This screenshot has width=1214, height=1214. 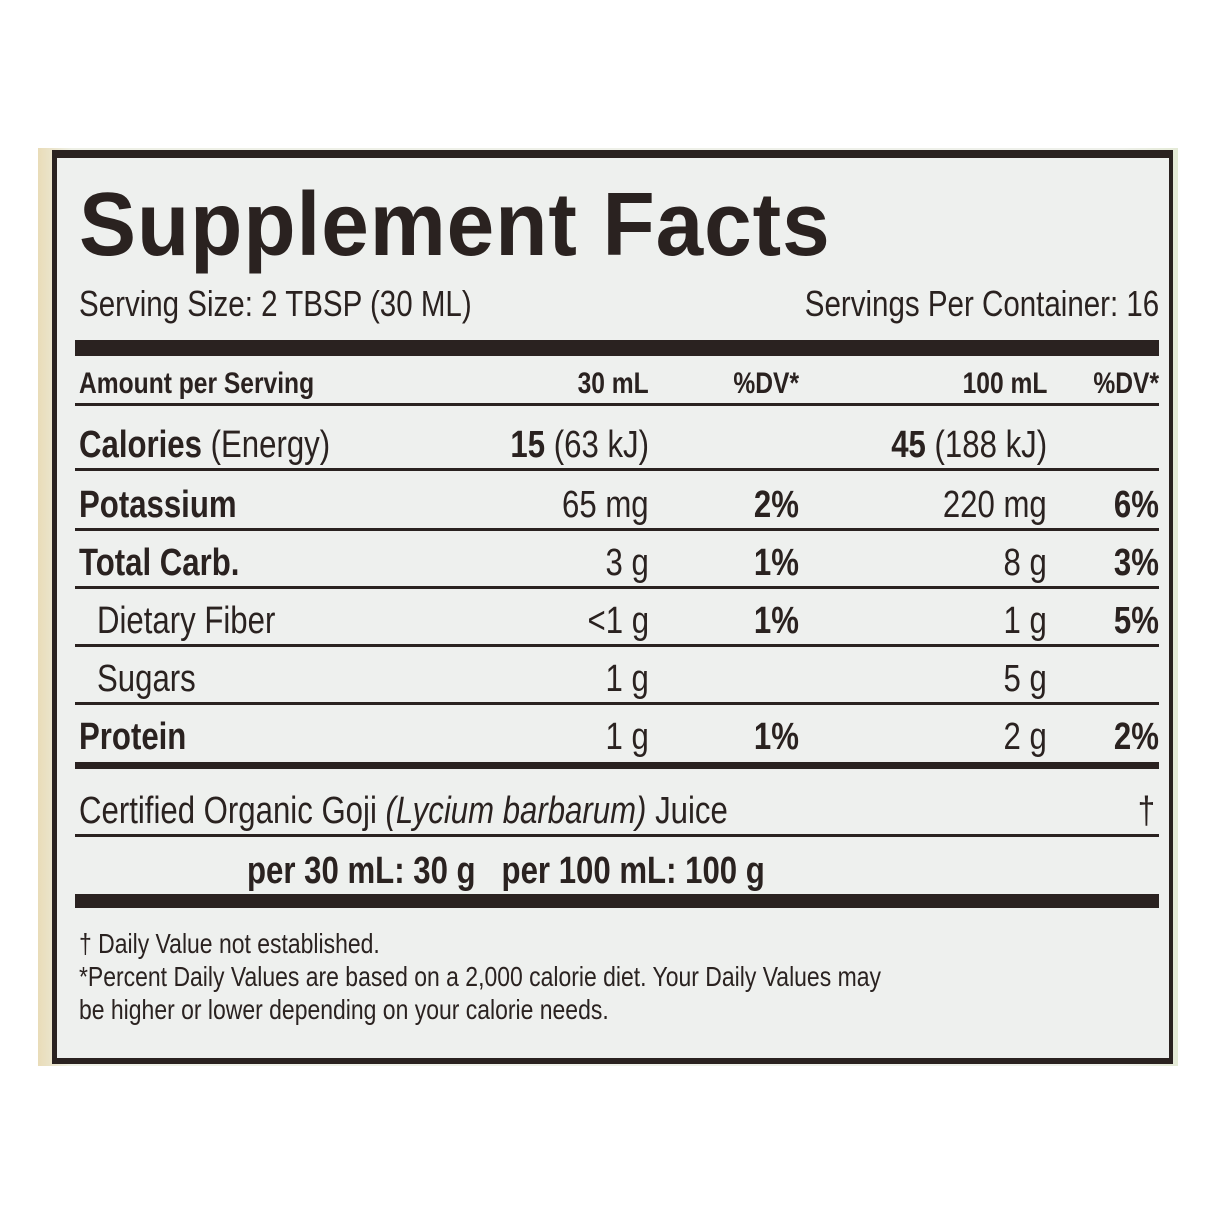 What do you see at coordinates (229, 943) in the screenshot?
I see `footnote-dagger: † Daily Value not established.` at bounding box center [229, 943].